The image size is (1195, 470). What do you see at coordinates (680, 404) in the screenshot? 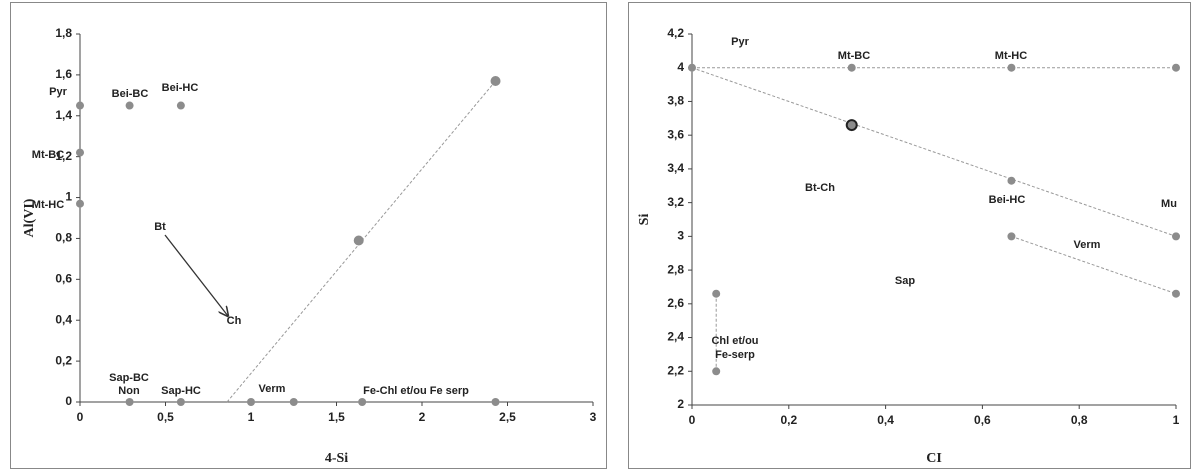
I see `y-tick-label: 2` at bounding box center [680, 404].